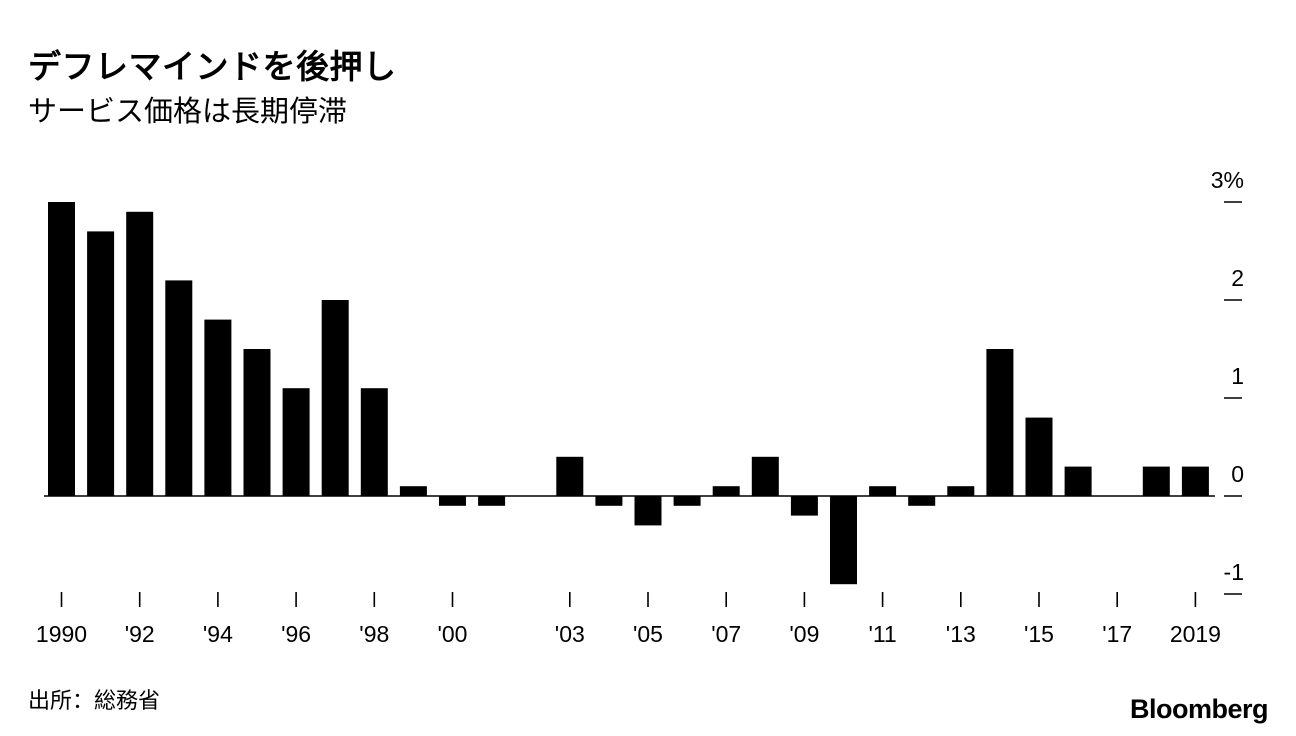 The image size is (1296, 736). What do you see at coordinates (843, 540) in the screenshot?
I see `bar-2010` at bounding box center [843, 540].